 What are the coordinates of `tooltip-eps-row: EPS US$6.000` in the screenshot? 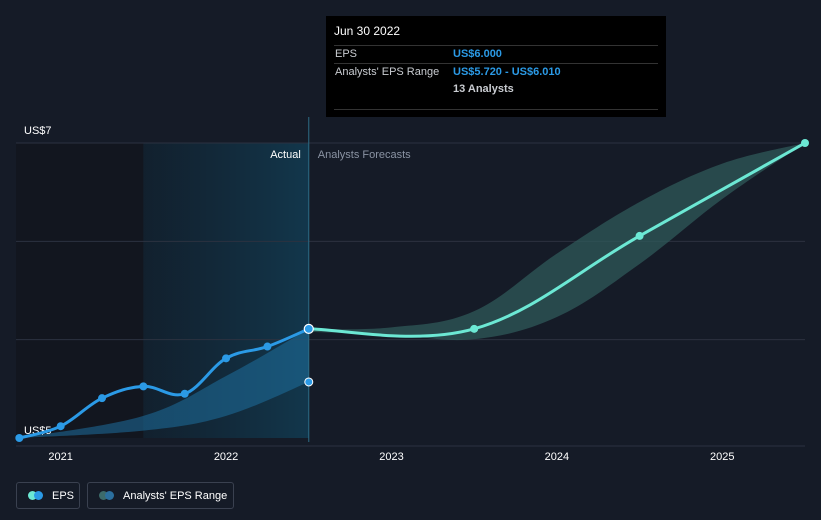 It's located at (496, 54).